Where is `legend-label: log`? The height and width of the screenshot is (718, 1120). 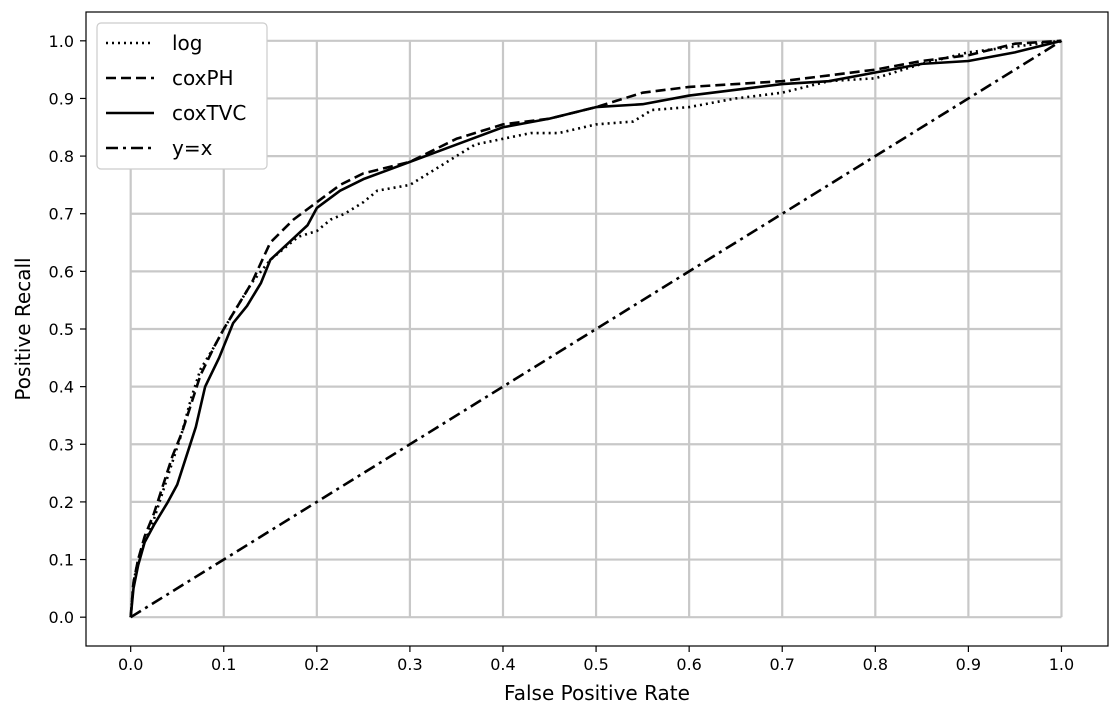
legend-label: log is located at coordinates (187, 43).